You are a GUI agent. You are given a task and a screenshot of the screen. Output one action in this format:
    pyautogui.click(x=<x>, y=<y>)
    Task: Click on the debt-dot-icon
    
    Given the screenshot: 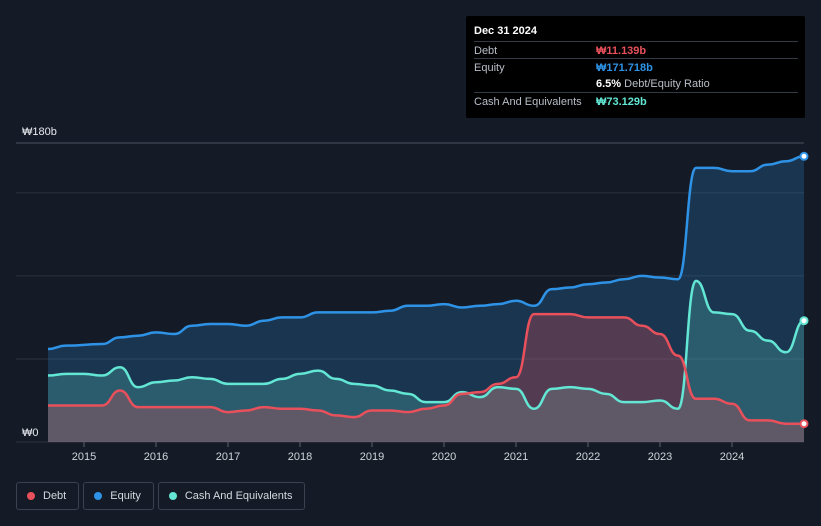 What is the action you would take?
    pyautogui.click(x=31, y=496)
    